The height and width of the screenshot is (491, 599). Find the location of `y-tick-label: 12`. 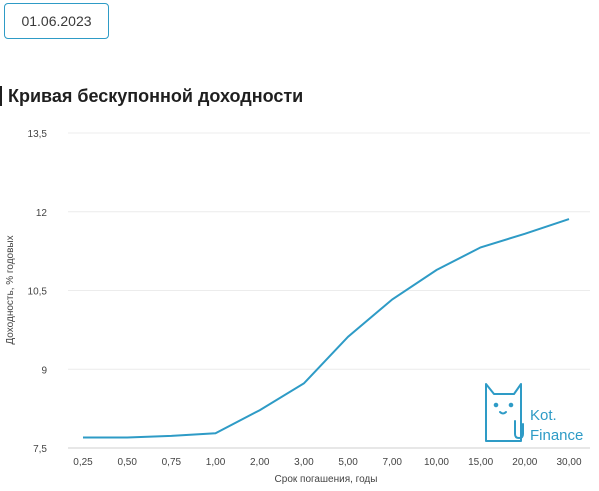

y-tick-label: 12 is located at coordinates (42, 213).